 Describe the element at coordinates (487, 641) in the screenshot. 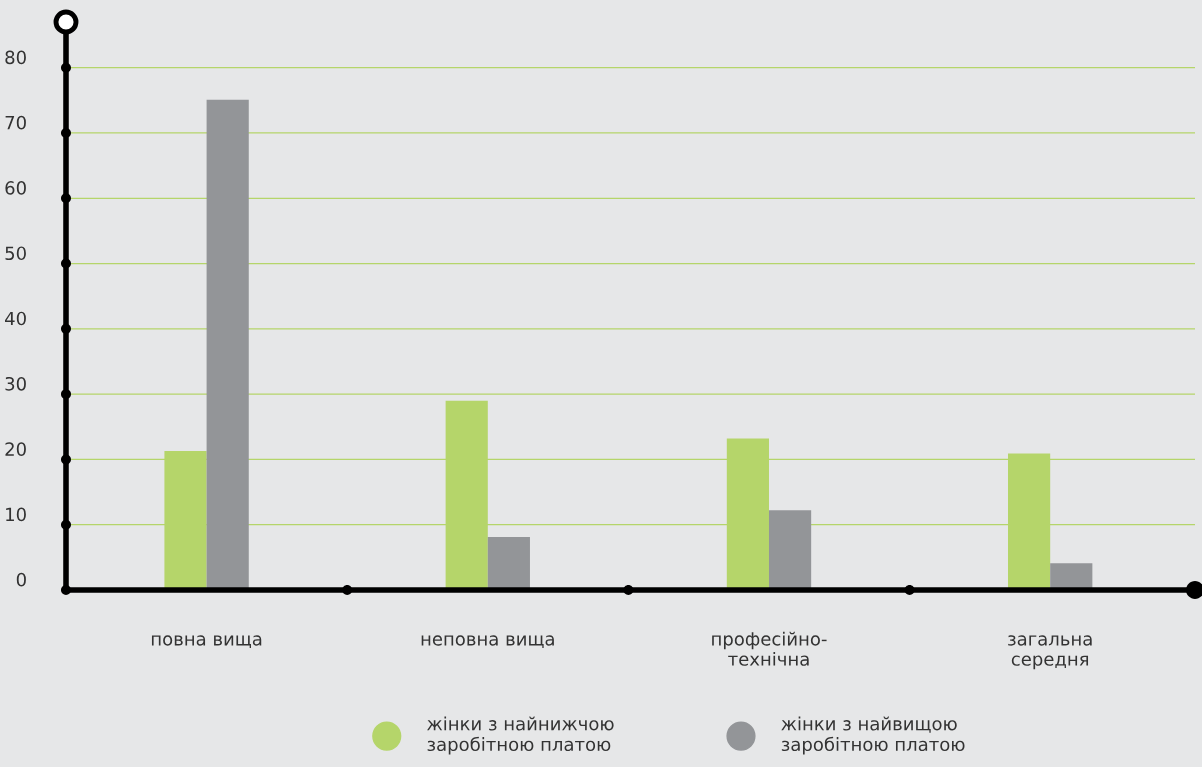

I see `x-tick-label: неповна вища` at that location.